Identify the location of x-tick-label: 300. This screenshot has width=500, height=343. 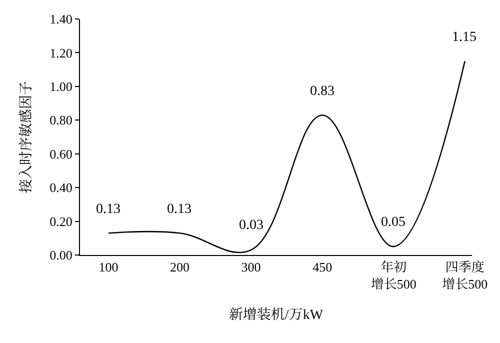
(251, 267).